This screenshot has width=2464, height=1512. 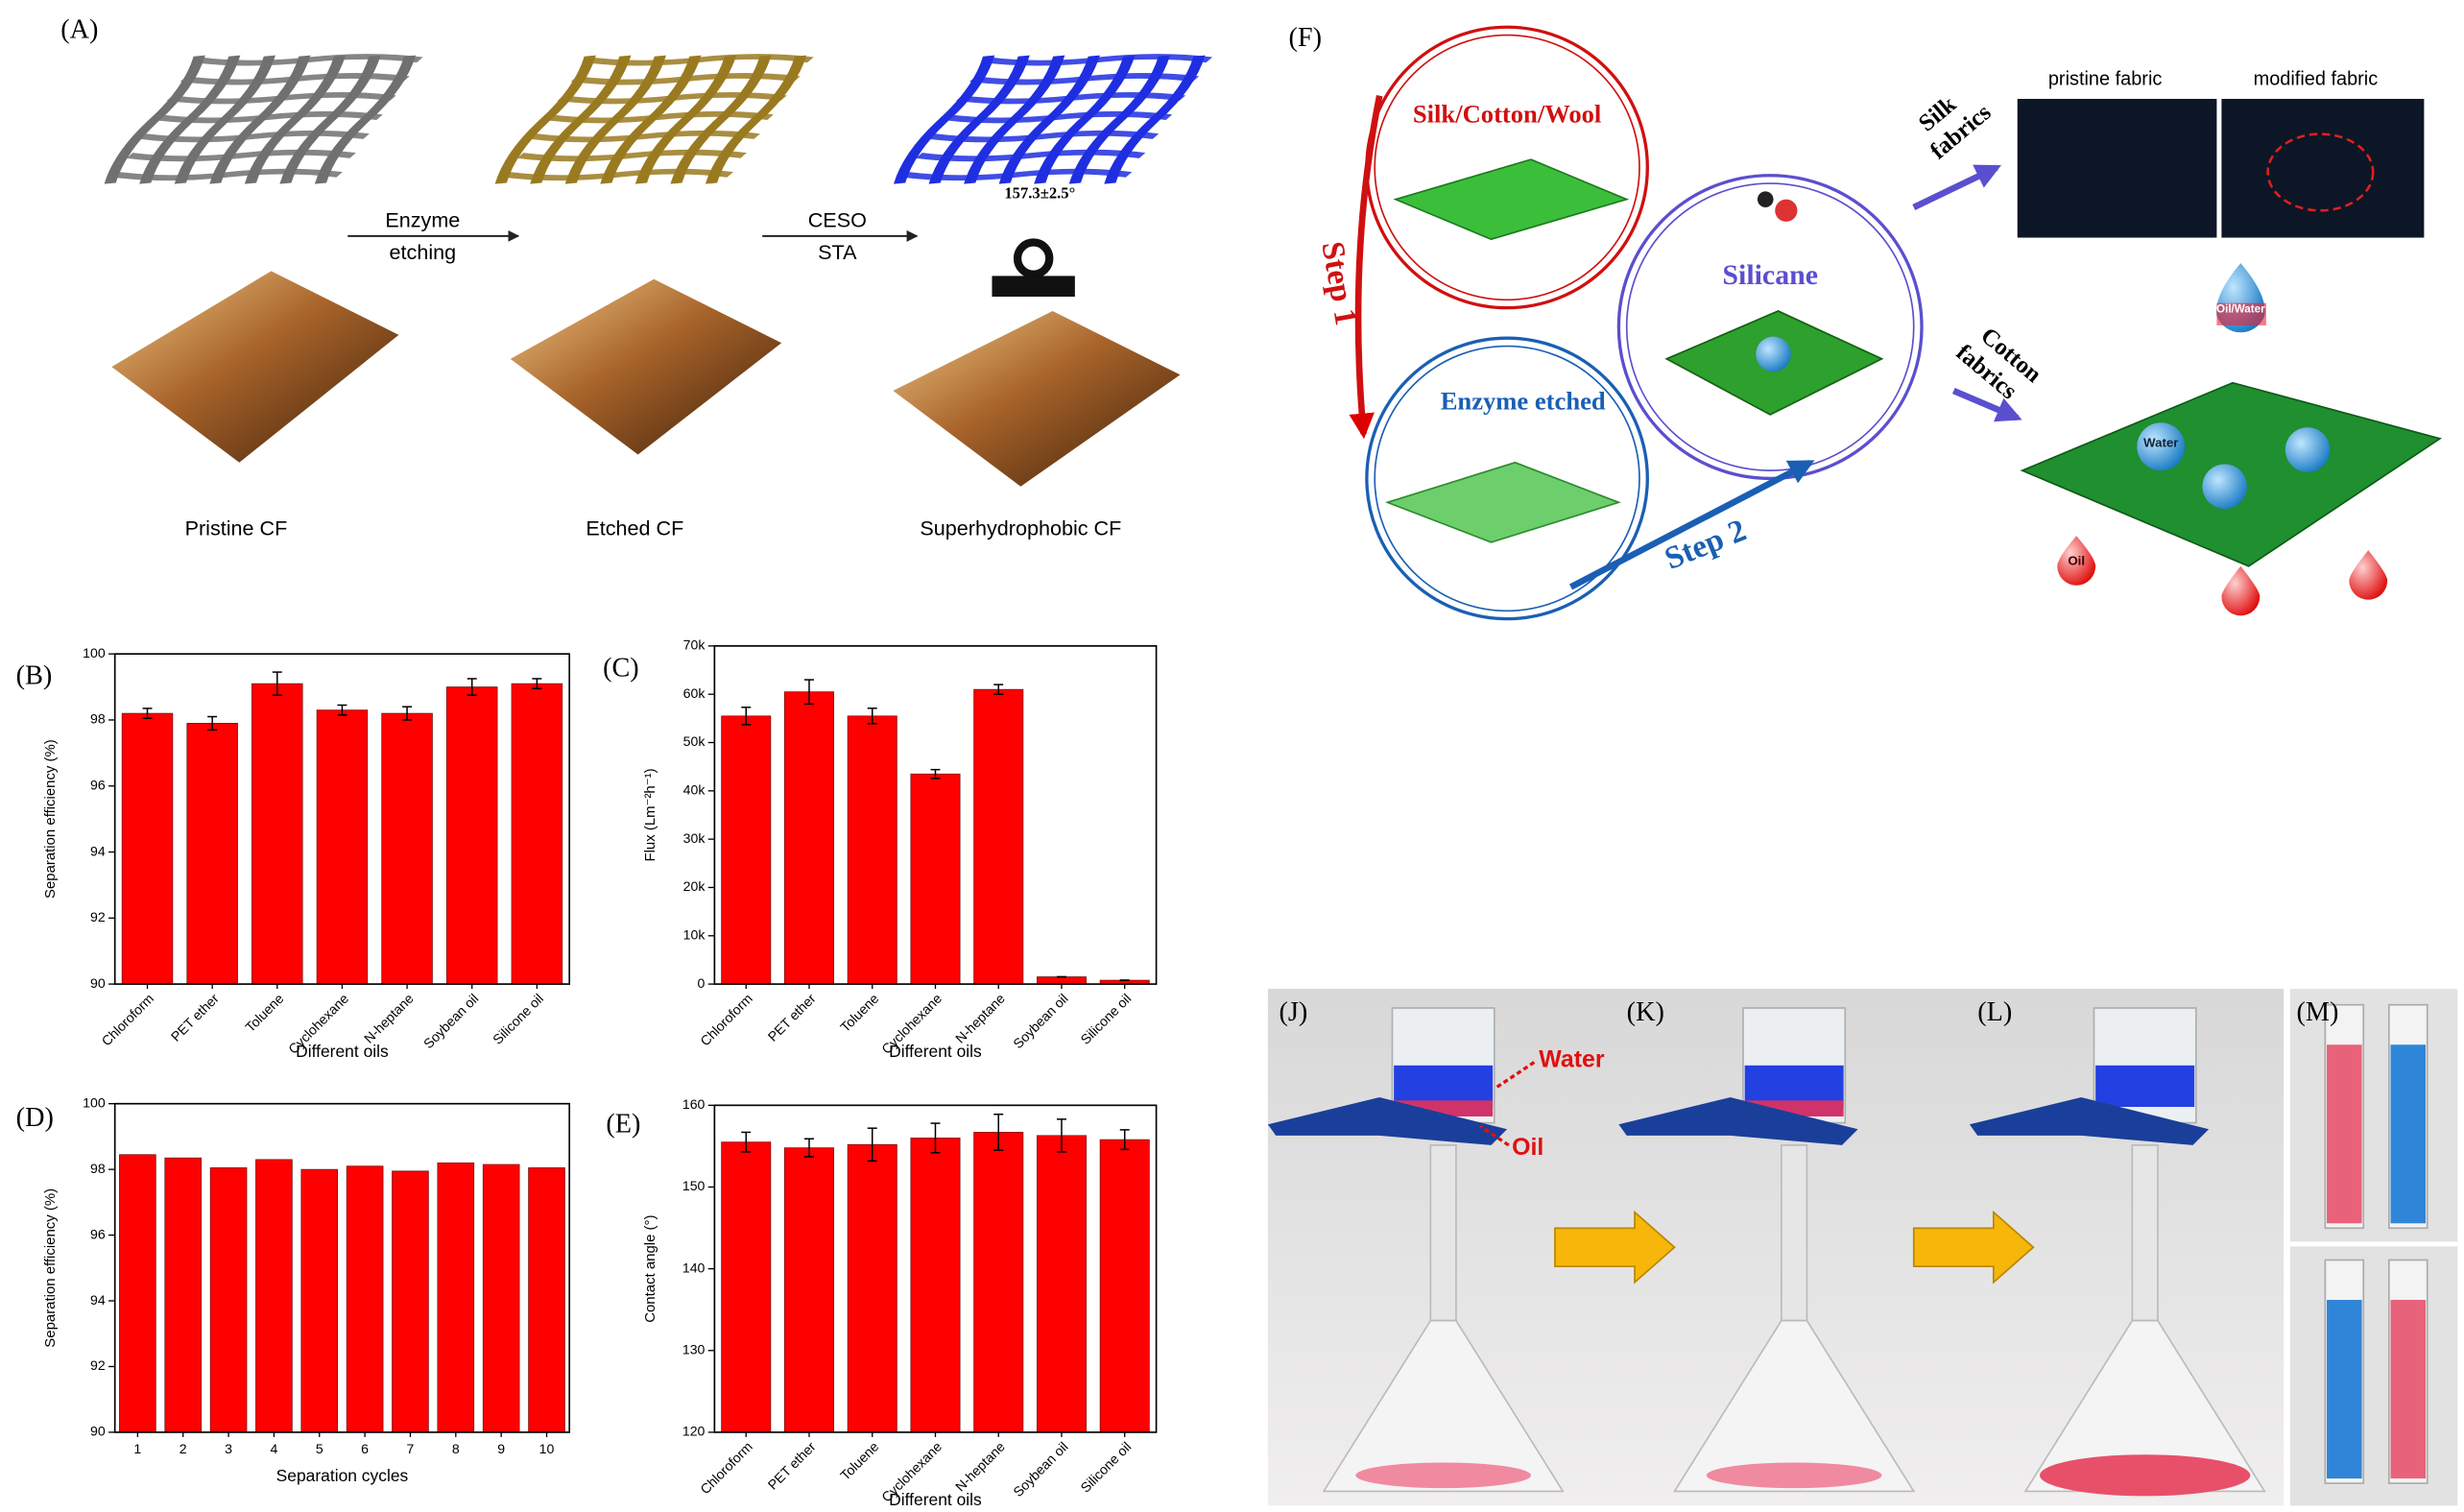 I want to click on x-tick-label: 1, so click(x=137, y=1448).